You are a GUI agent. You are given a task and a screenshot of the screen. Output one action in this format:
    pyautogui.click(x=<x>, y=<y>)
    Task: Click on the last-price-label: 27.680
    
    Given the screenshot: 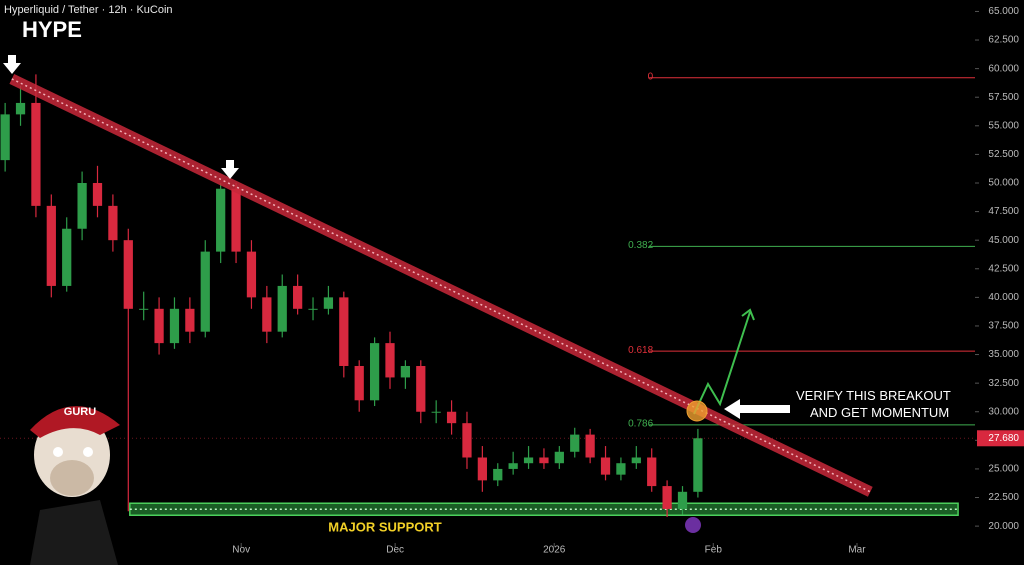 What is the action you would take?
    pyautogui.click(x=1003, y=438)
    